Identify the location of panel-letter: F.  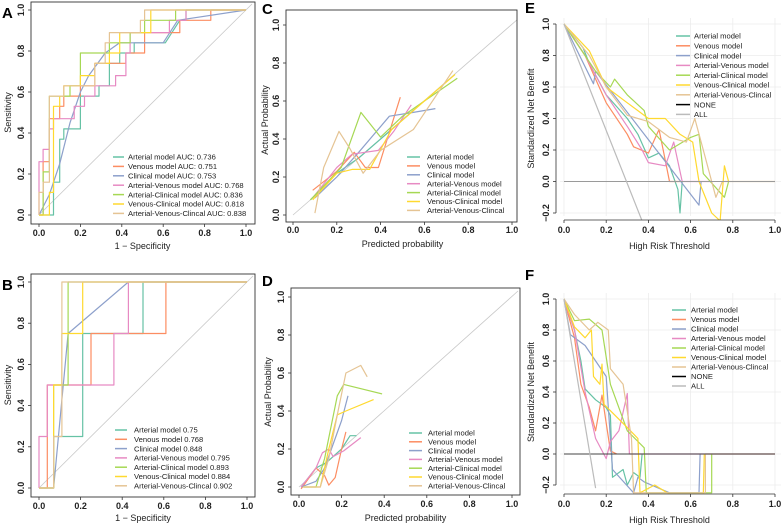
(529, 275).